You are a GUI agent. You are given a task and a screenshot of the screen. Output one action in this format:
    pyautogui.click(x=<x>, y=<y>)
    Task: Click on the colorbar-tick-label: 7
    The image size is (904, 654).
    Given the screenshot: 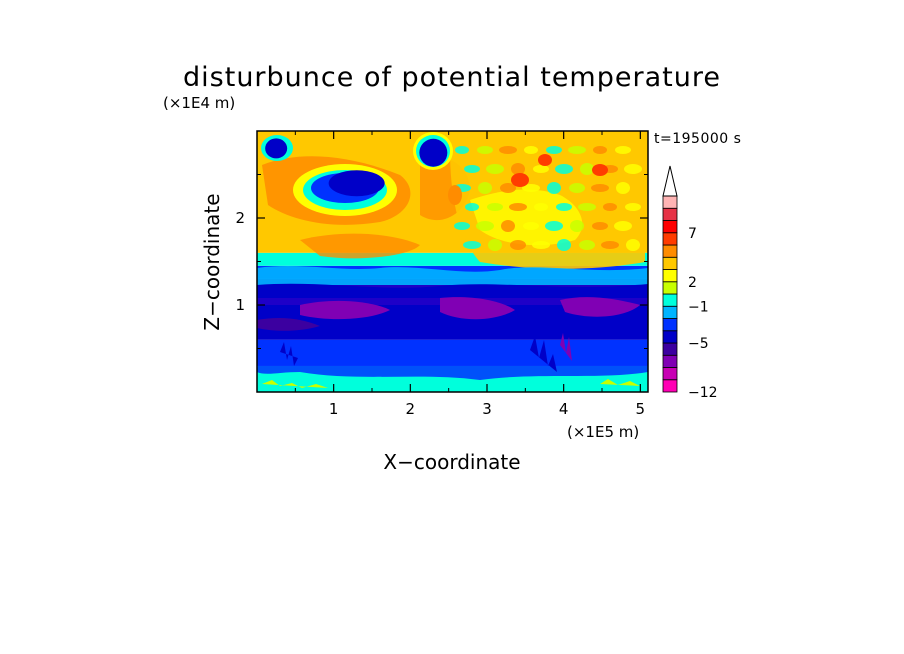 What is the action you would take?
    pyautogui.click(x=692, y=234)
    